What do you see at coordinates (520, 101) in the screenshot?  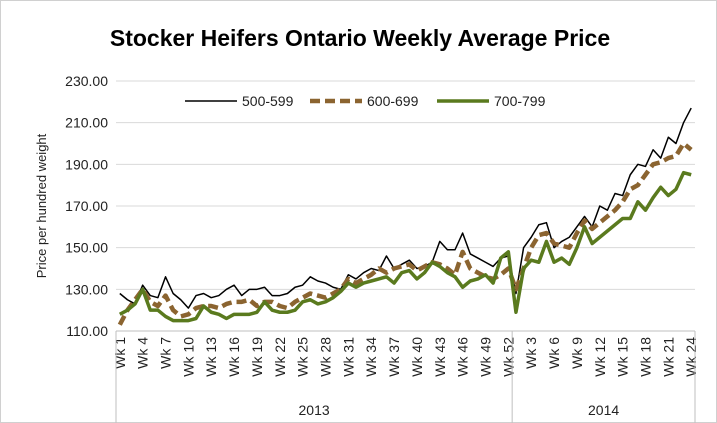 I see `legend-label: 700-799` at bounding box center [520, 101].